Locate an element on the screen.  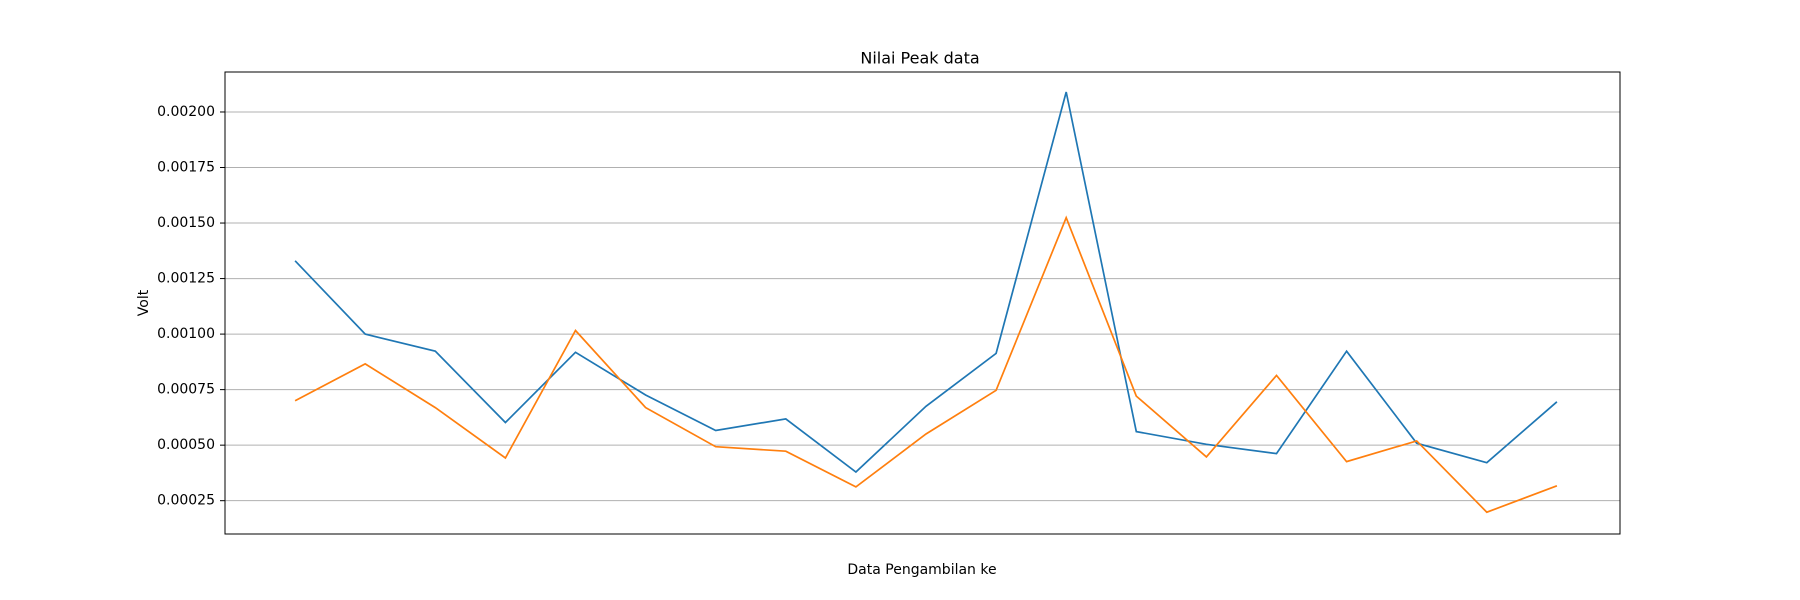
y-axis-label: Volt is located at coordinates (144, 302).